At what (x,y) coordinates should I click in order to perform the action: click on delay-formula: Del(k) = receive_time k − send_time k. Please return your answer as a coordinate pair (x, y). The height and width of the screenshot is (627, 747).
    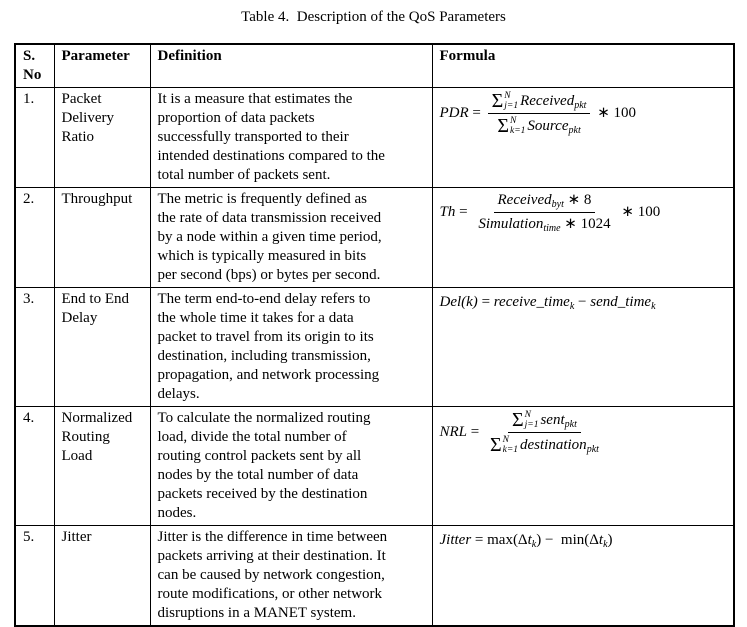
    Looking at the image, I should click on (547, 302).